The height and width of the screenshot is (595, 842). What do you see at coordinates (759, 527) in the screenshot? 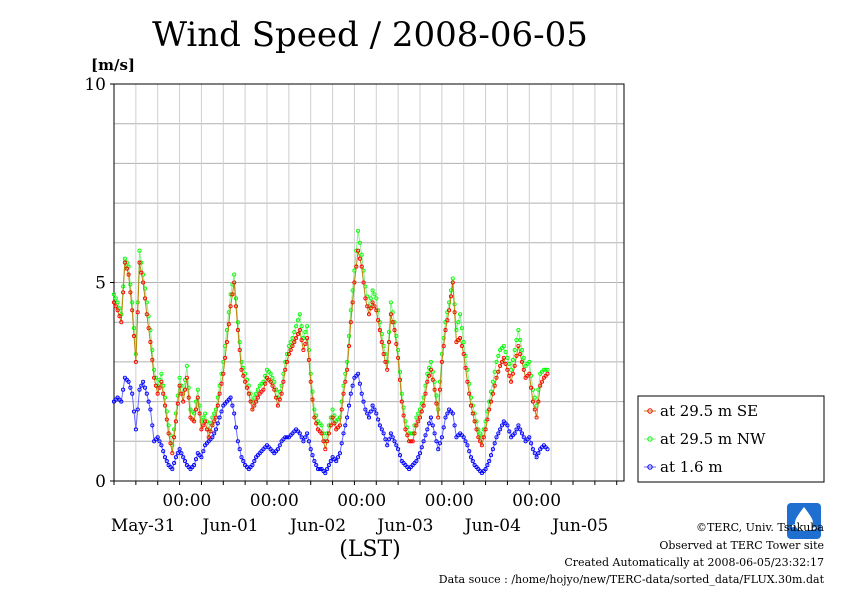
I see `footer-copyright: ©TERC, Univ. Tsukuba` at bounding box center [759, 527].